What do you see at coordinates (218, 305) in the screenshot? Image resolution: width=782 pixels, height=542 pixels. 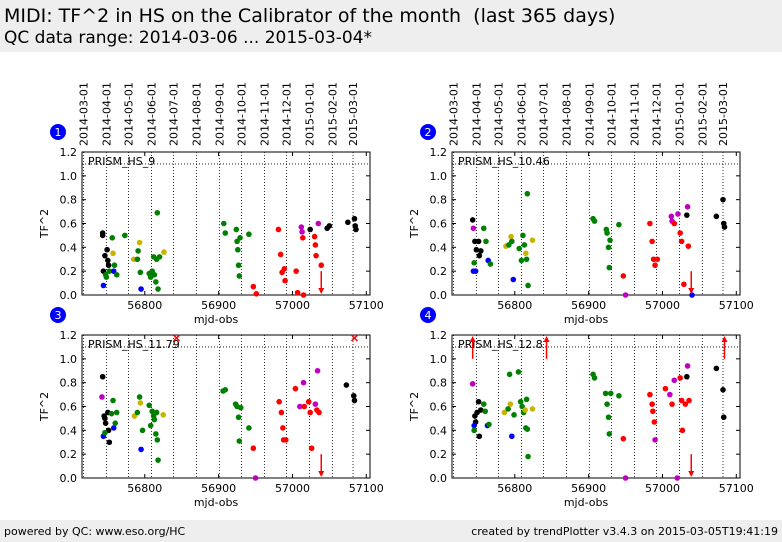 I see `x-tick-label: 56900` at bounding box center [218, 305].